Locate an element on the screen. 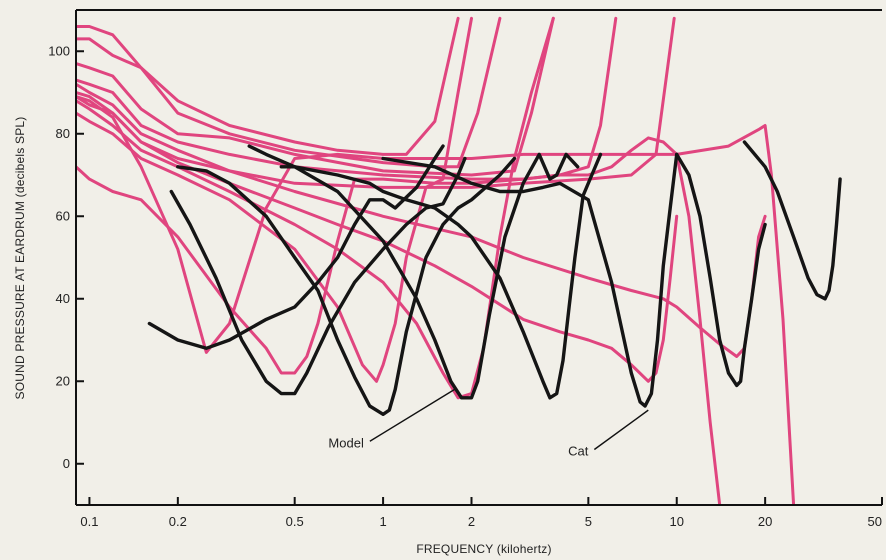 Image resolution: width=886 pixels, height=560 pixels. y-tick-label: 80 is located at coordinates (63, 133).